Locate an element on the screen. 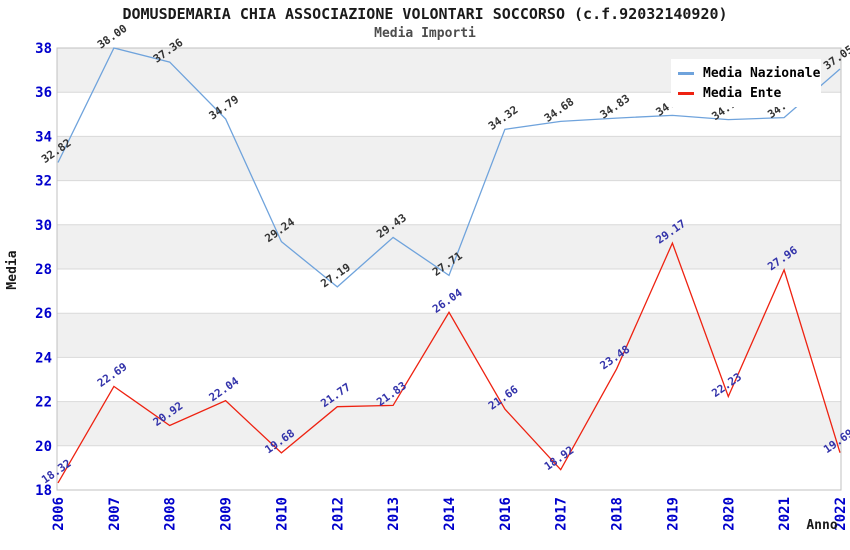 This screenshot has width=850, height=550. value-label: 26.04 is located at coordinates (447, 301).